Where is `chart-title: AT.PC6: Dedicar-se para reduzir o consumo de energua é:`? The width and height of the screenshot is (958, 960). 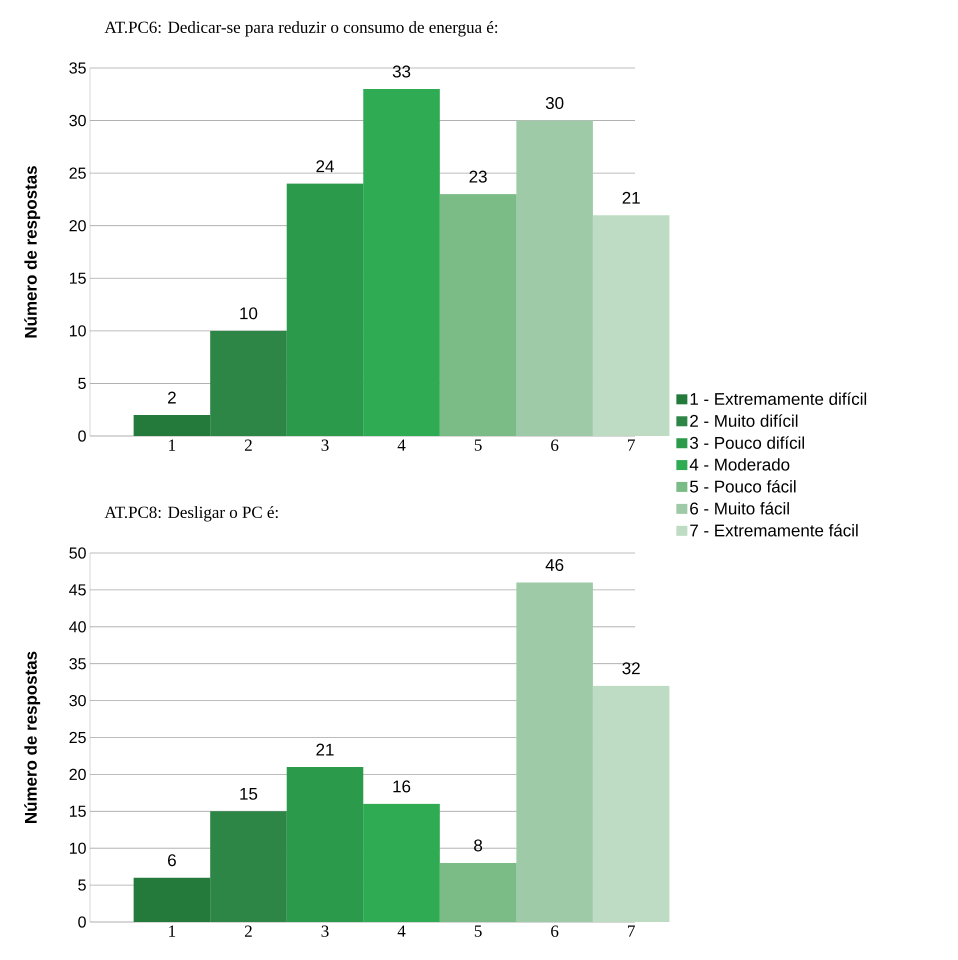 chart-title: AT.PC6: Dedicar-se para reduzir o consumo de energua é: is located at coordinates (301, 28).